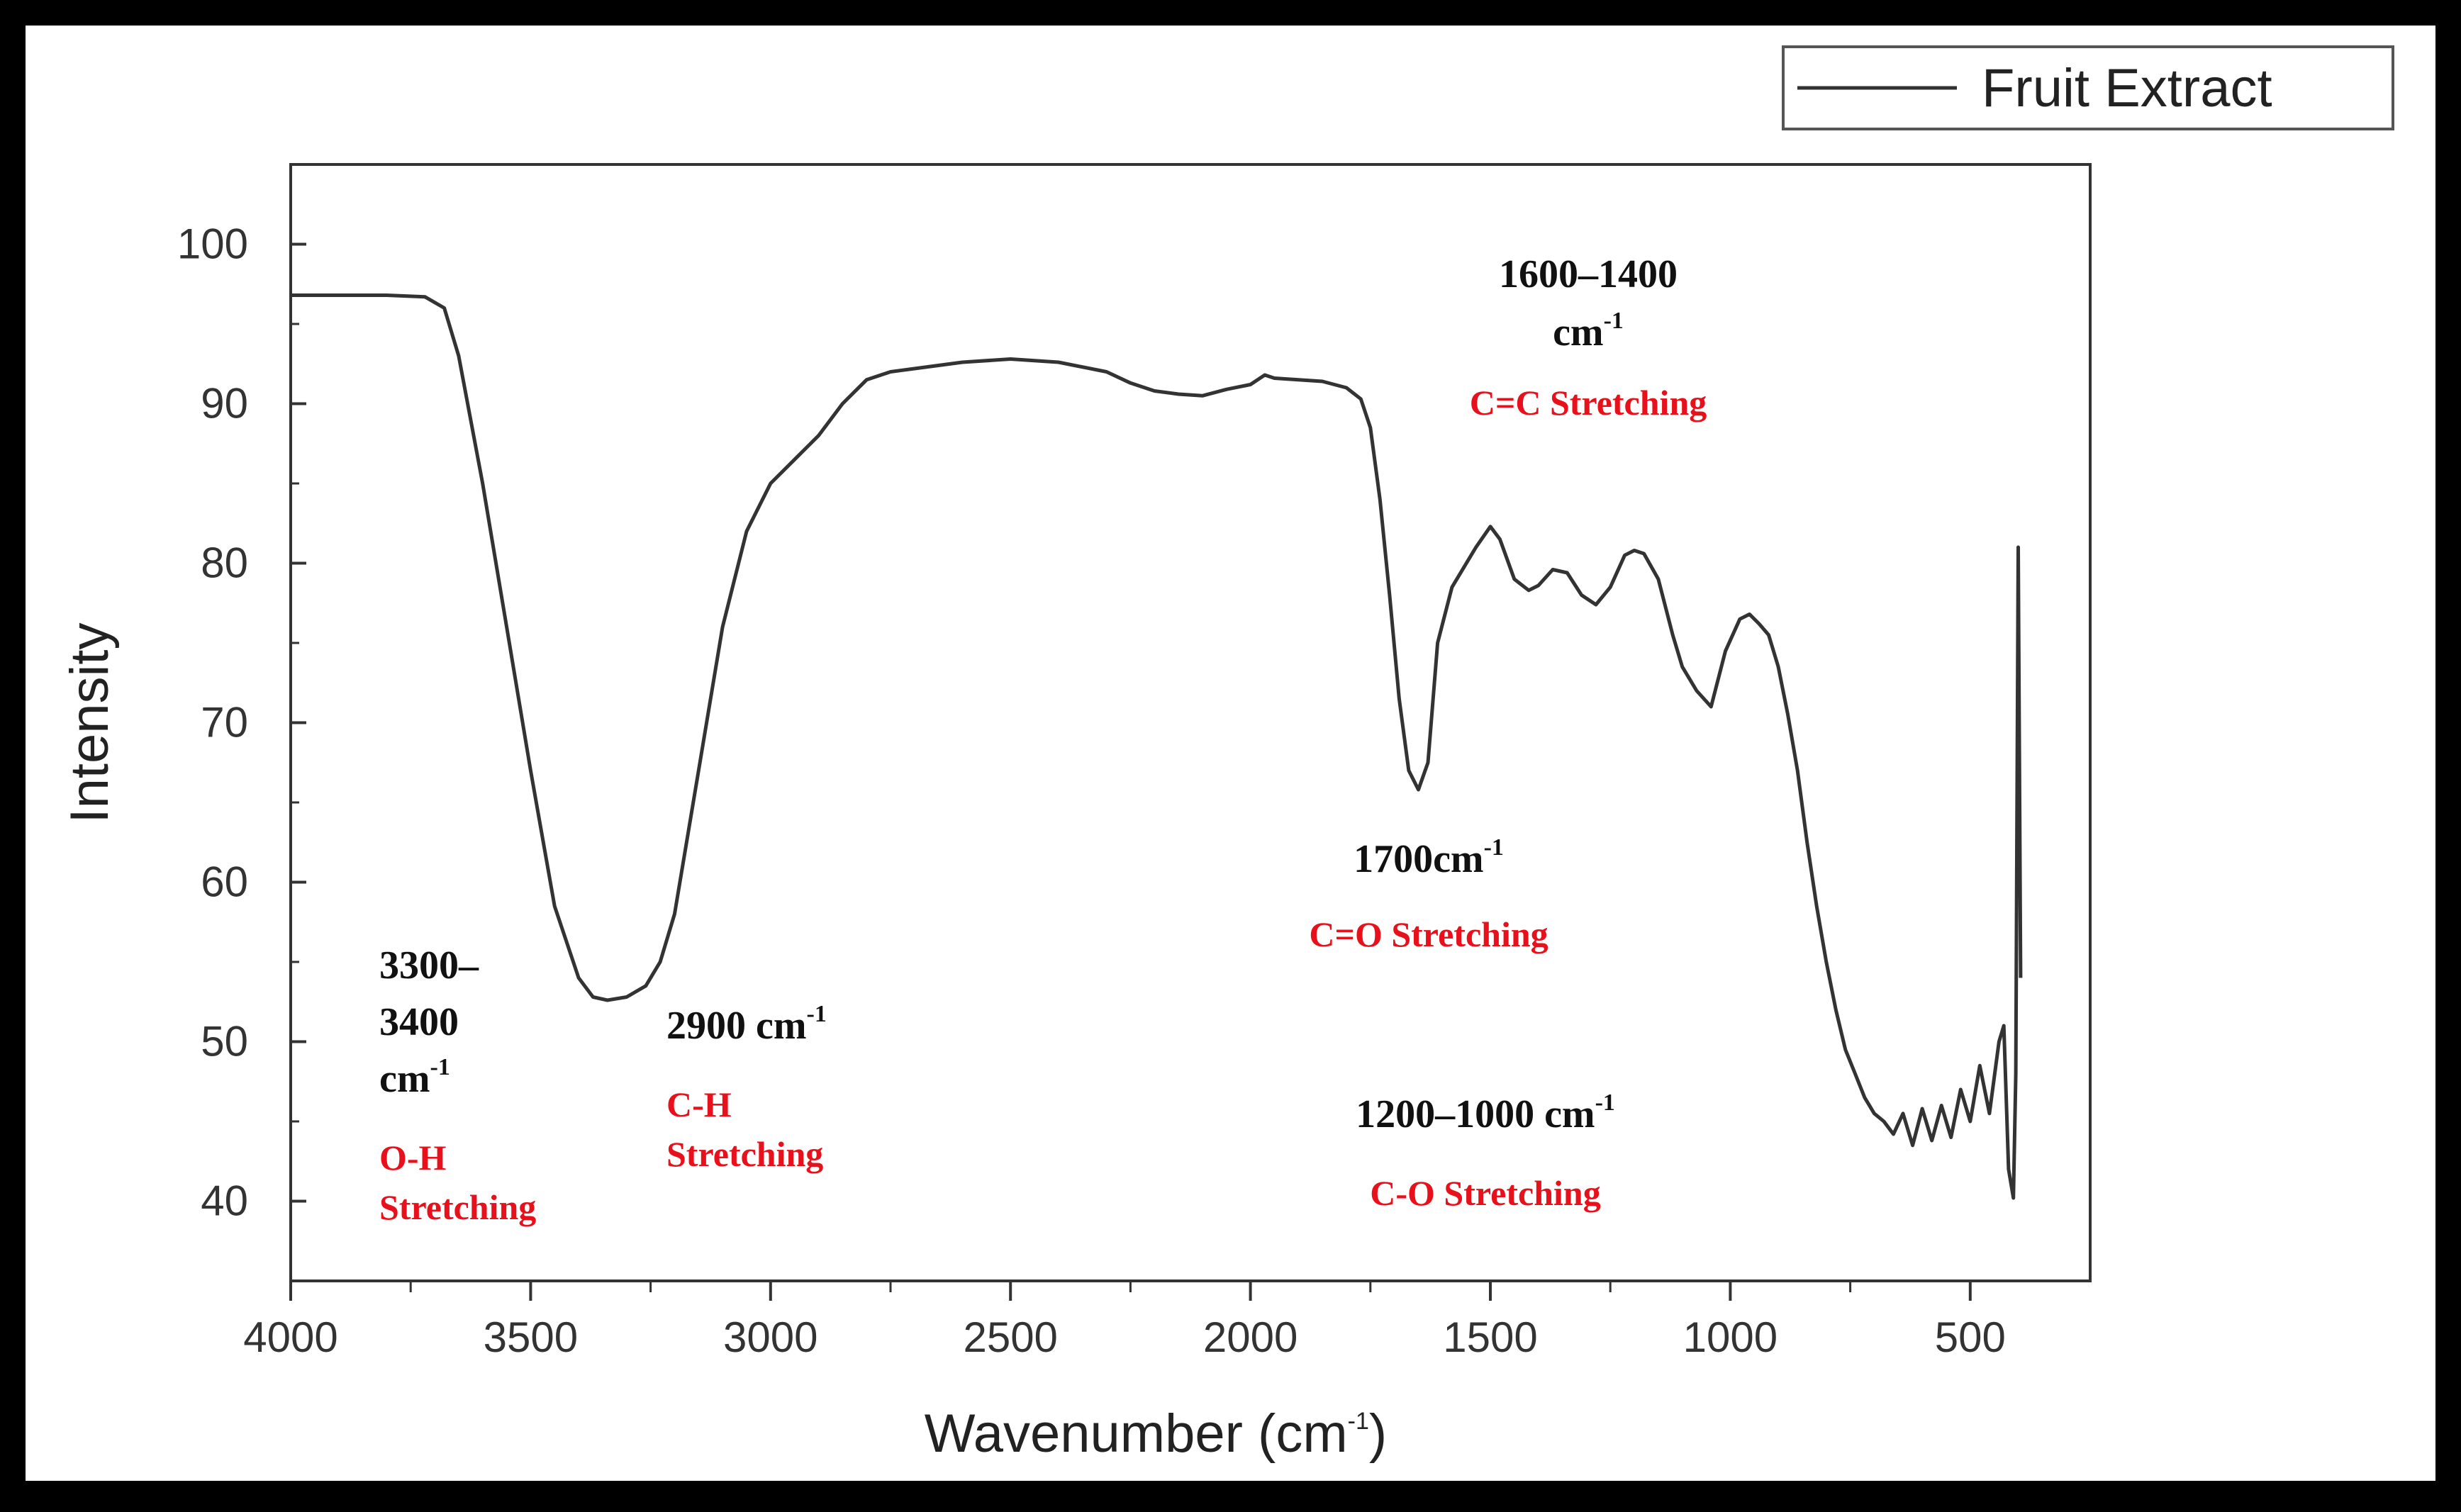  Describe the element at coordinates (1486, 1113) in the screenshot. I see `annotation-label: 1200–1000 cm-1` at that location.